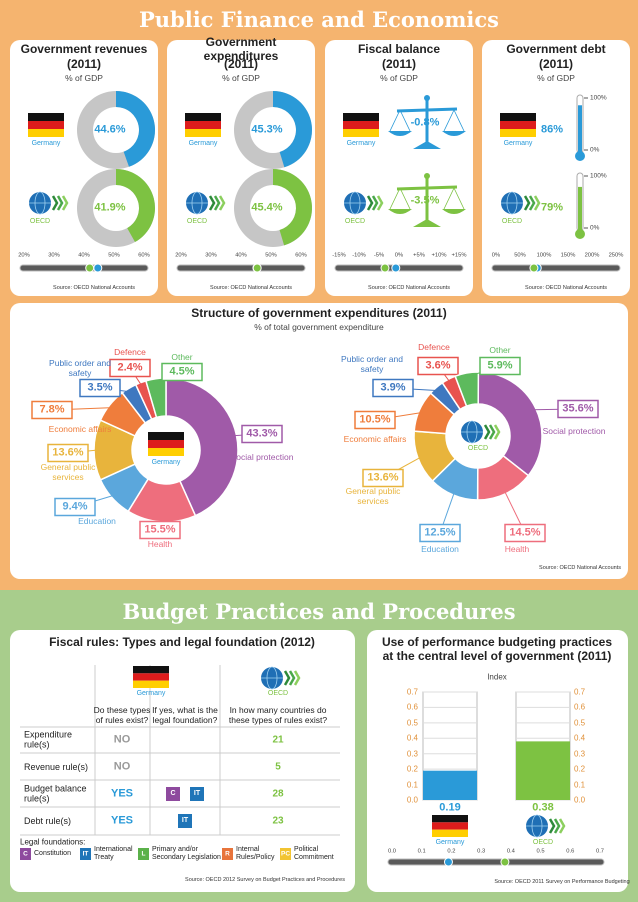 The height and width of the screenshot is (902, 638). What do you see at coordinates (580, 129) in the screenshot?
I see `thermo-fill` at bounding box center [580, 129].